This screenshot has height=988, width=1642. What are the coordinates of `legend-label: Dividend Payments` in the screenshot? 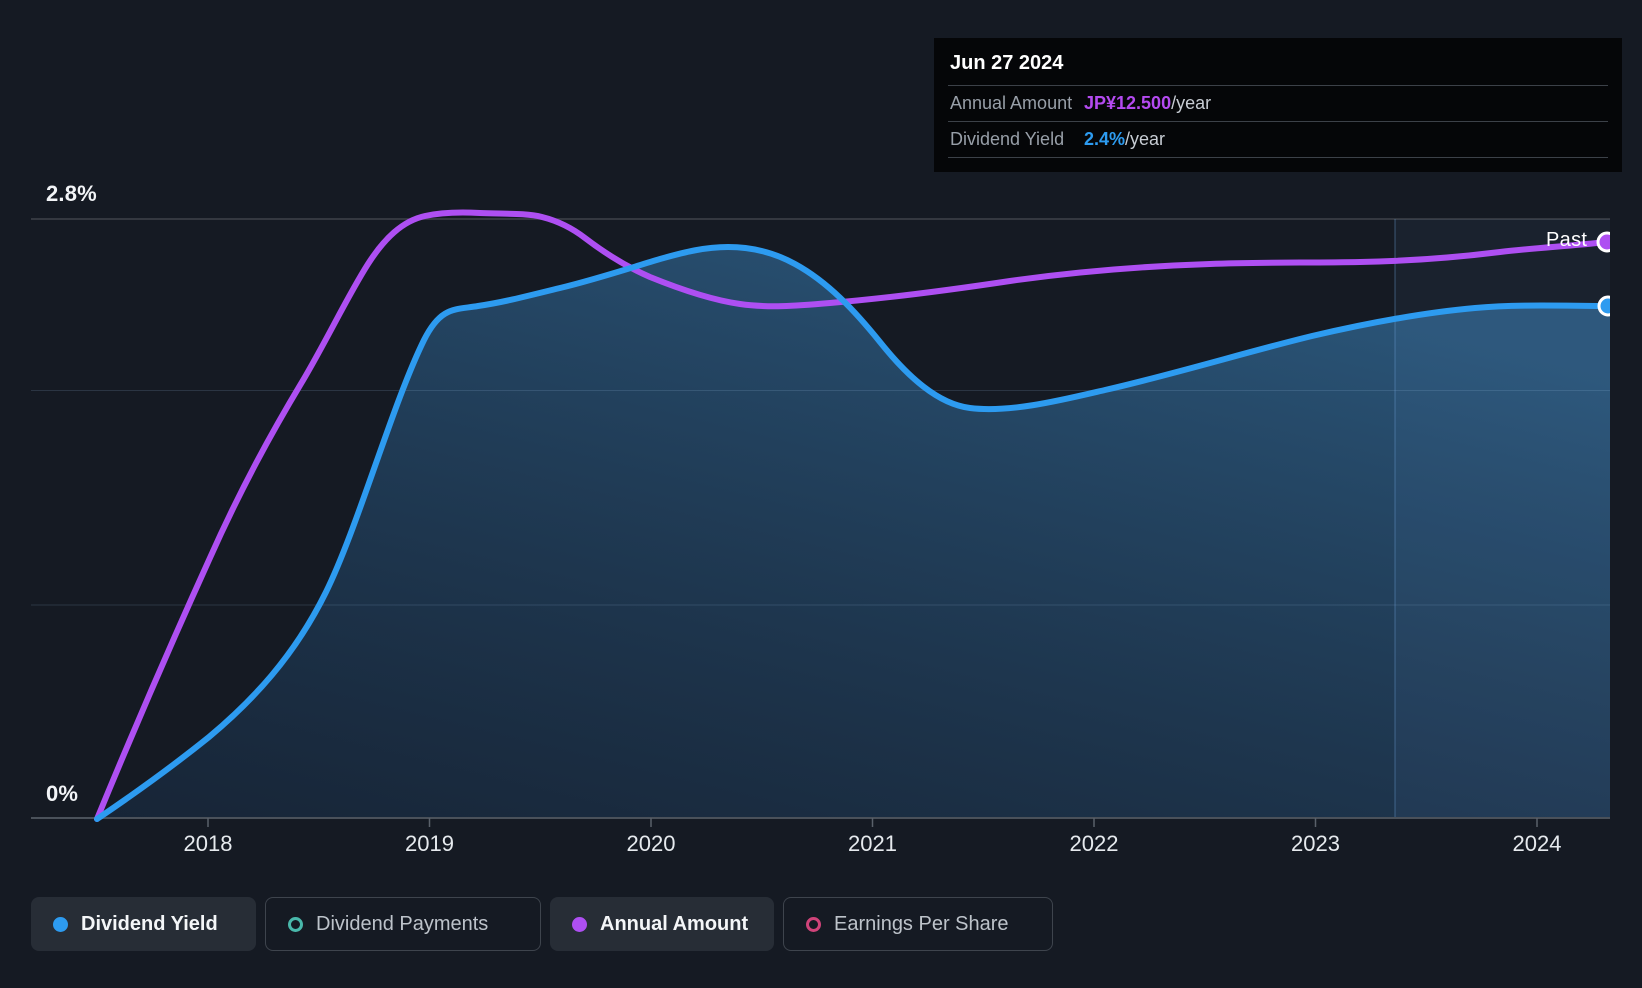 It's located at (402, 923).